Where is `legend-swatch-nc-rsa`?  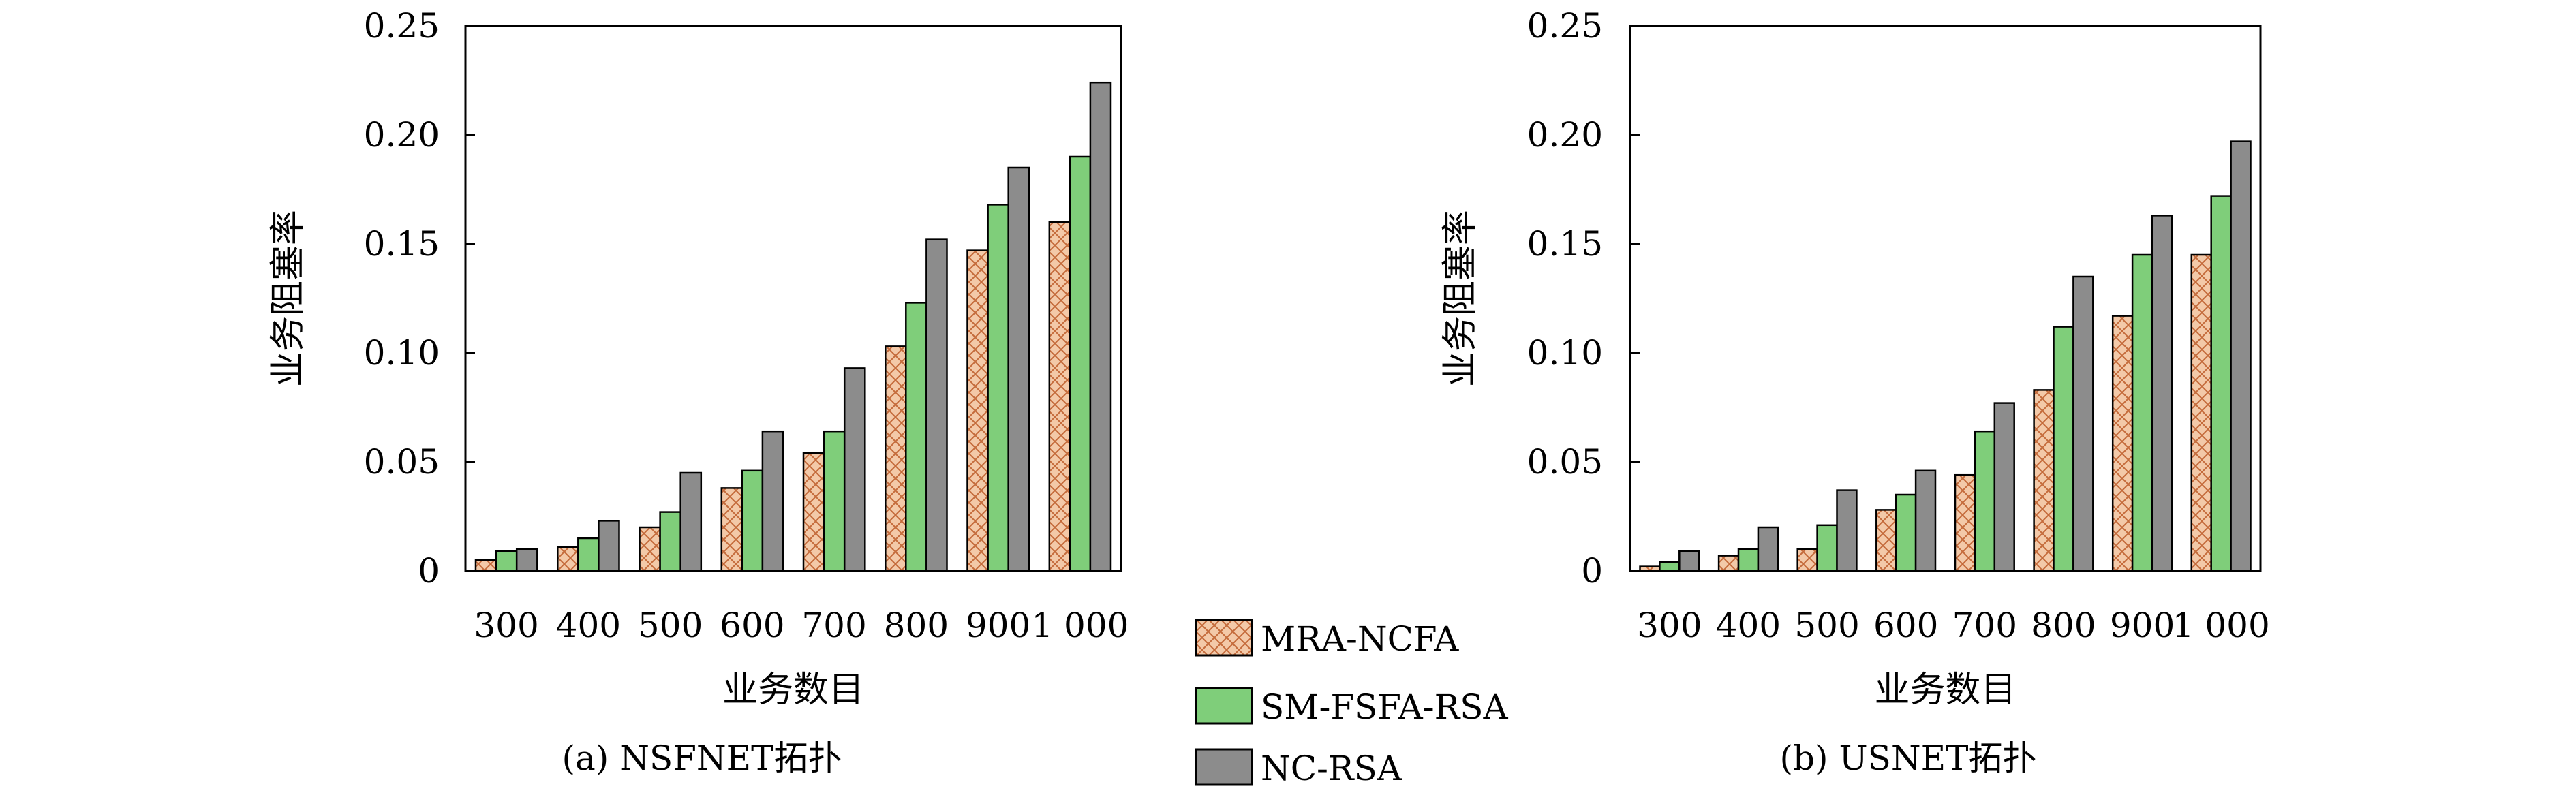
legend-swatch-nc-rsa is located at coordinates (1224, 767).